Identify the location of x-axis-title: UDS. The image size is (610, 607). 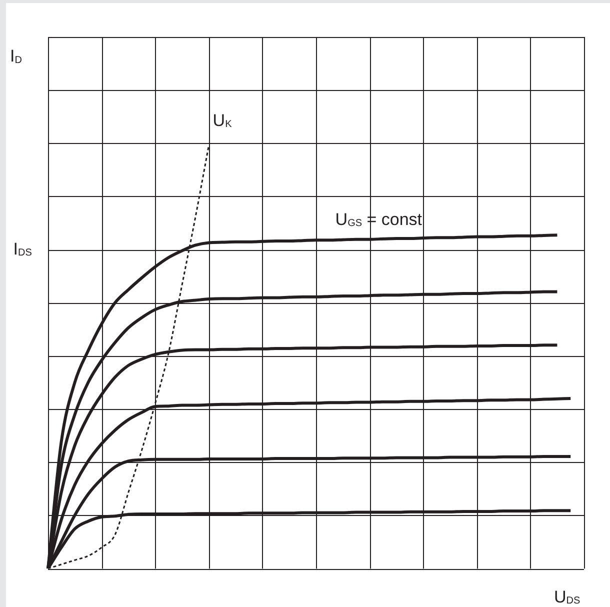
(567, 596).